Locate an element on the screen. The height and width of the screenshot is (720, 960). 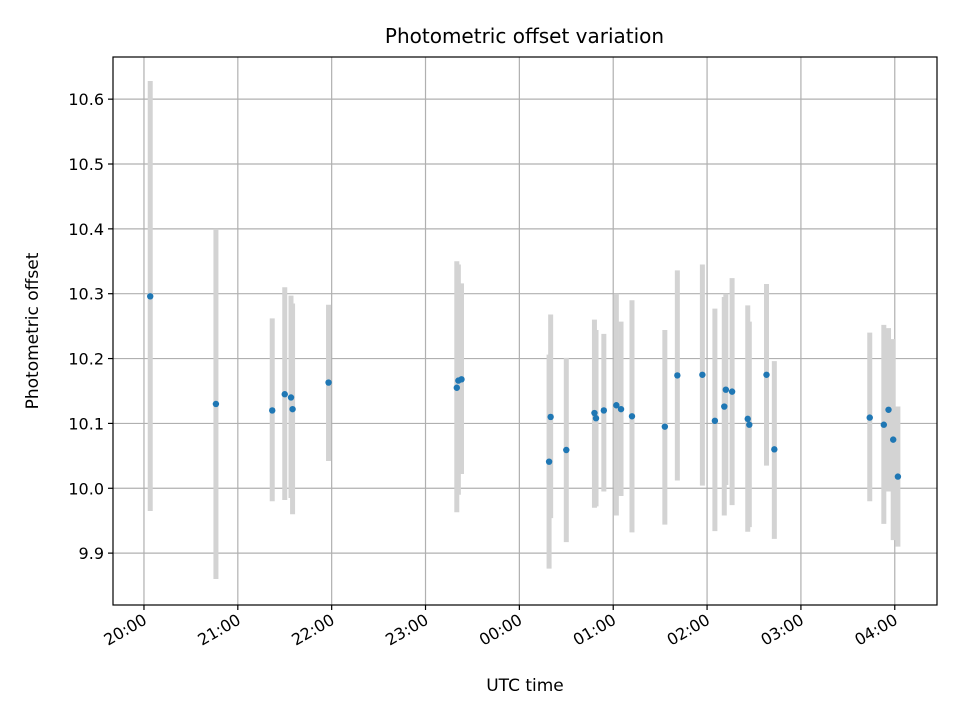
y-tick-label: 10.1 is located at coordinates (86, 423).